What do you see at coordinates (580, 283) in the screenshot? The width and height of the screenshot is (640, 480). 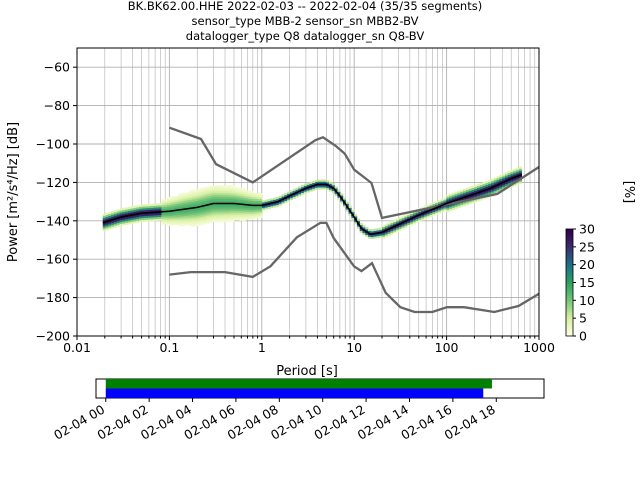 I see `colorbar: 0 5 10 15 20 25 30` at bounding box center [580, 283].